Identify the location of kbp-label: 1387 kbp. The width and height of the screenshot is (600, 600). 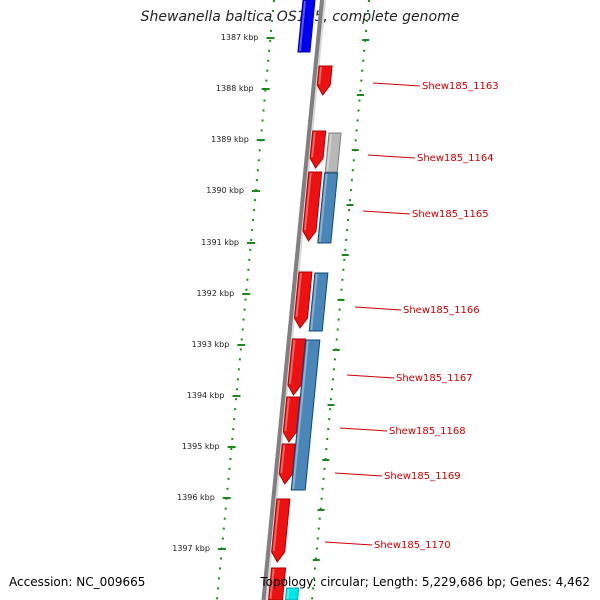
(240, 37).